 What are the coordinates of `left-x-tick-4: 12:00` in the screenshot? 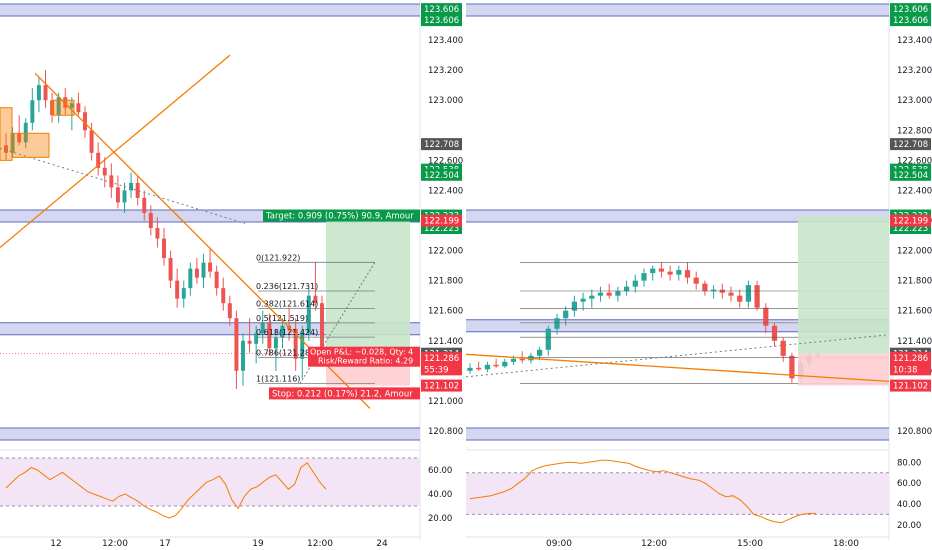 It's located at (320, 544).